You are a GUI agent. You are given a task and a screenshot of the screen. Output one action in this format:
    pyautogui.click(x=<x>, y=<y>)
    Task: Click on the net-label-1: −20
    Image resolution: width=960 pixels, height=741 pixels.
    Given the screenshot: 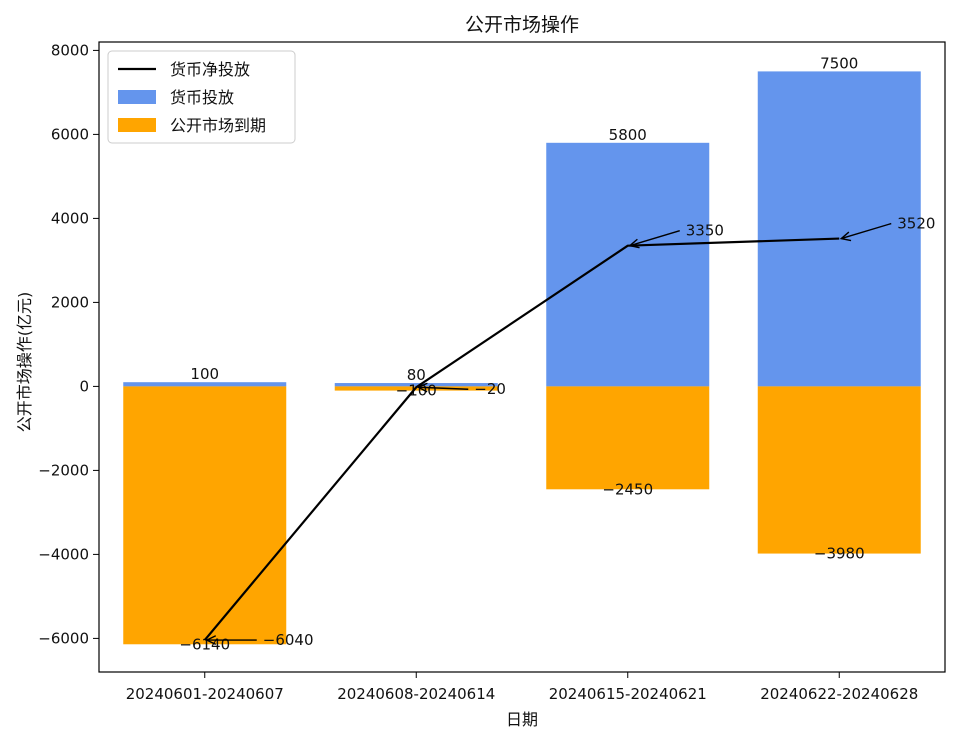 What is the action you would take?
    pyautogui.click(x=490, y=389)
    